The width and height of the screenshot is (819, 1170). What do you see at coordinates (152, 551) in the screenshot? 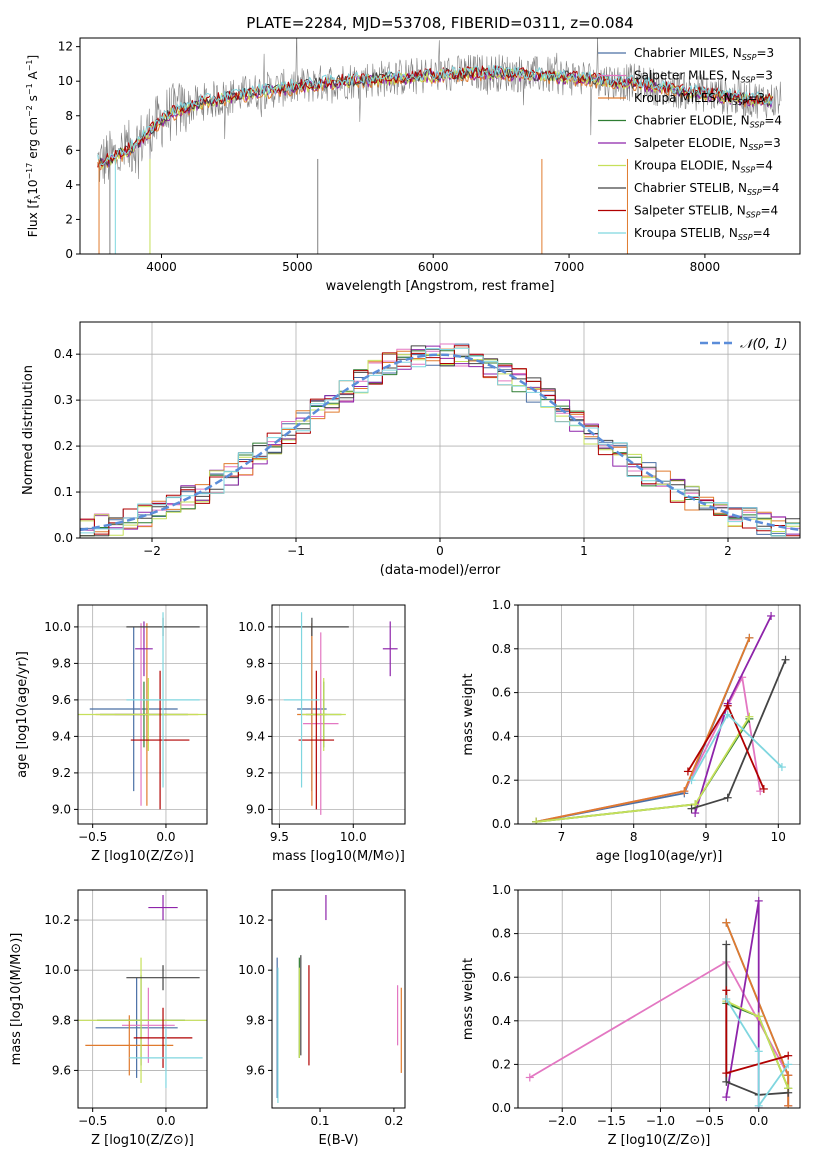
I see `x-tick-label: −2` at bounding box center [152, 551].